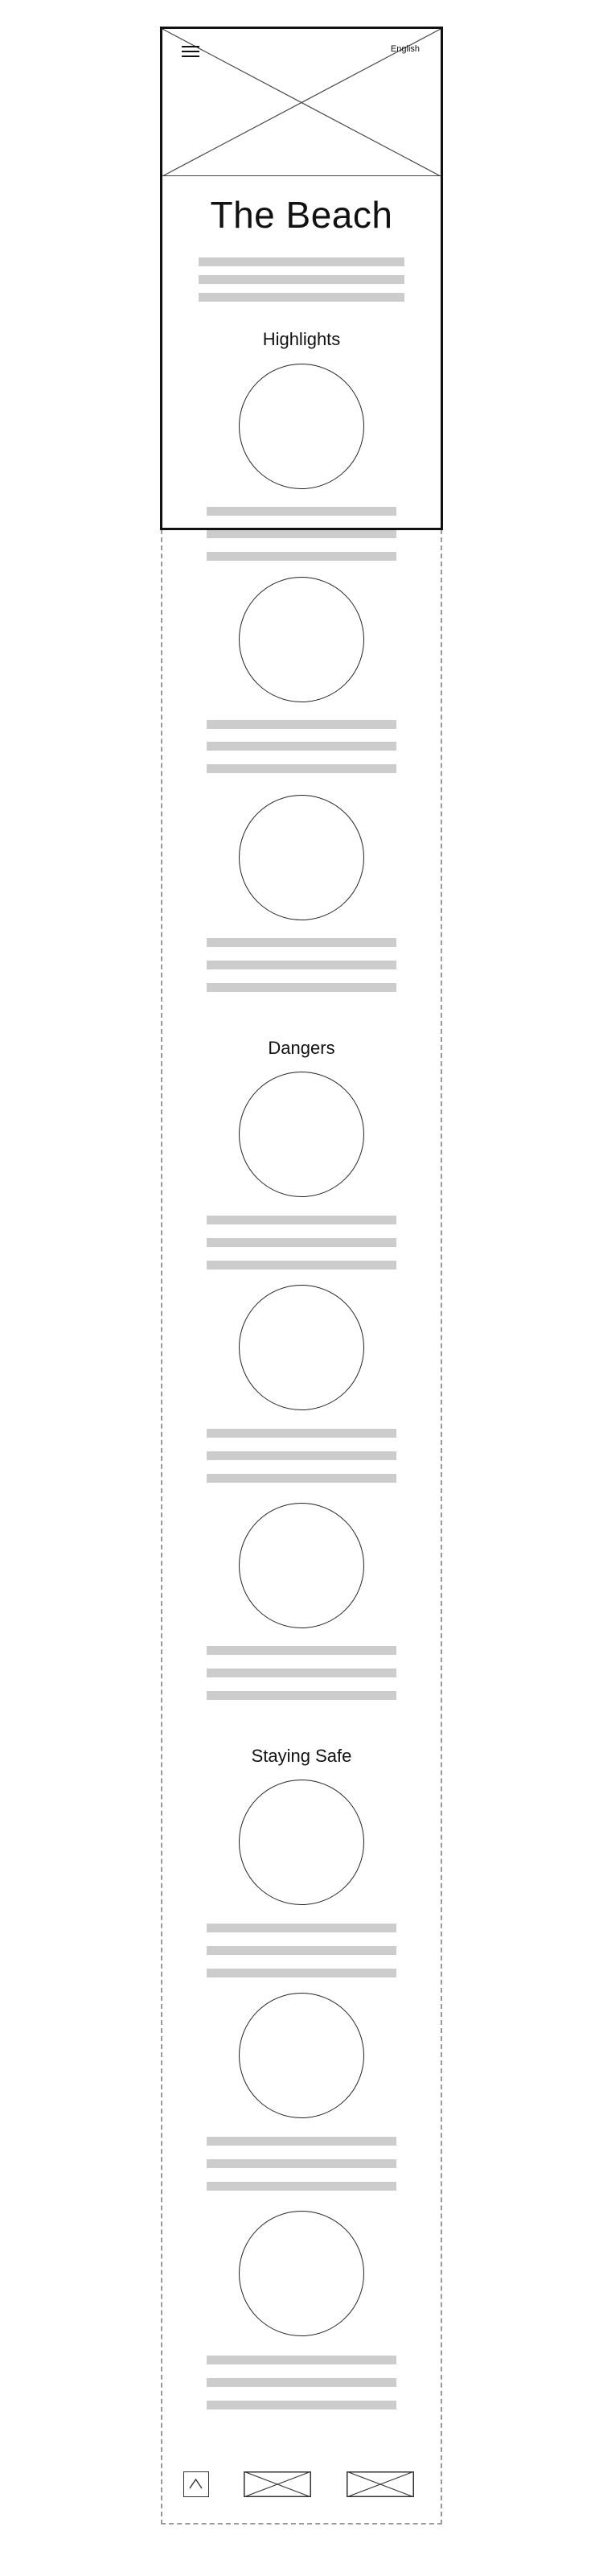 This screenshot has width=603, height=2576. I want to click on chevron-up-icon, so click(196, 2483).